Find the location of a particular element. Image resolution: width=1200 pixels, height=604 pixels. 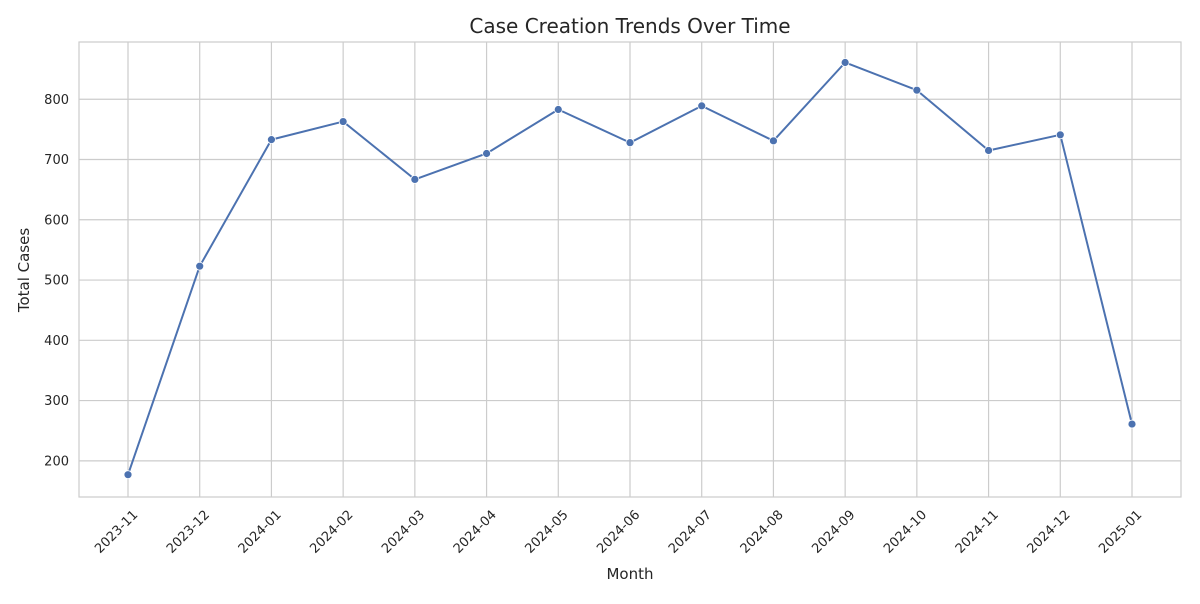

x-axis-title: Month is located at coordinates (629, 574).